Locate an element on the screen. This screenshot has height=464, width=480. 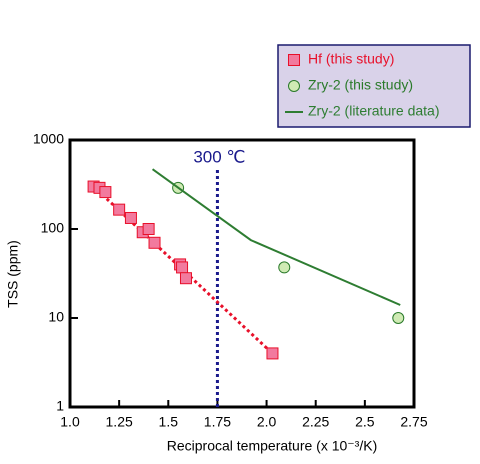
y-tick-label: 1000 is located at coordinates (48, 139).